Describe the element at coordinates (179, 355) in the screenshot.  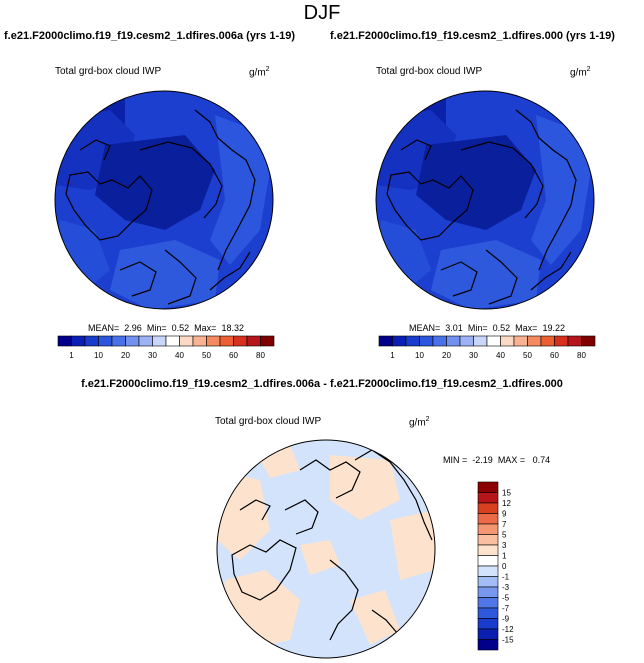
I see `left-colorbar-tick-label: 40` at that location.